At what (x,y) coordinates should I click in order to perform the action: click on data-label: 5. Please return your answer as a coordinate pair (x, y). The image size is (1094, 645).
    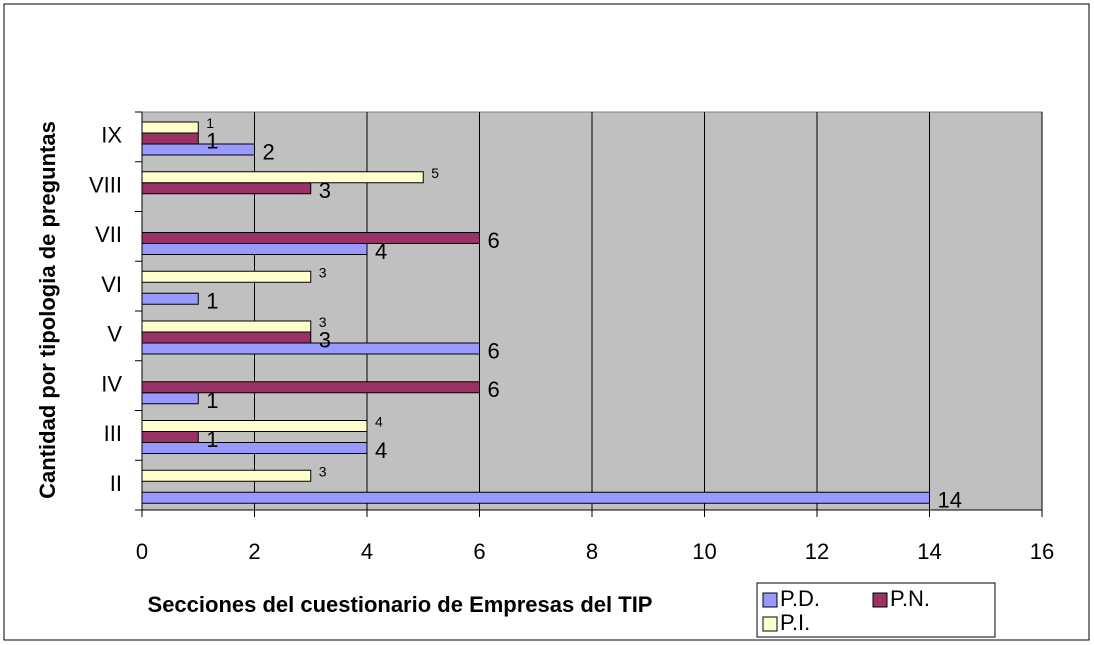
    Looking at the image, I should click on (435, 173).